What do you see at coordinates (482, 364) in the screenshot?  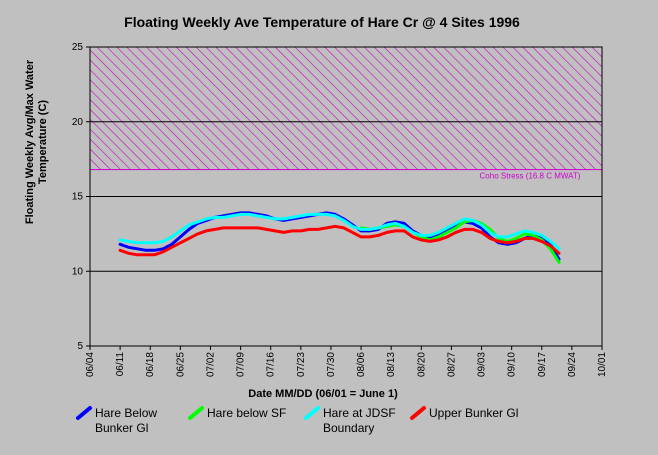 I see `x-tick-label: 09/03` at bounding box center [482, 364].